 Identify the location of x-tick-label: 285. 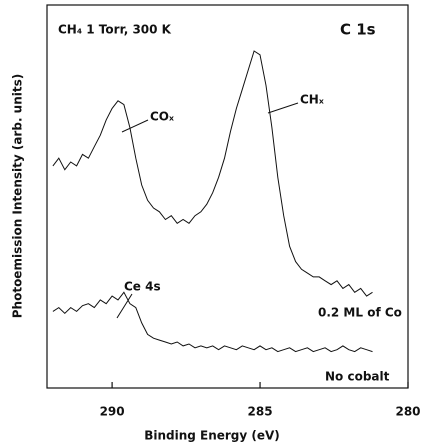
(260, 412).